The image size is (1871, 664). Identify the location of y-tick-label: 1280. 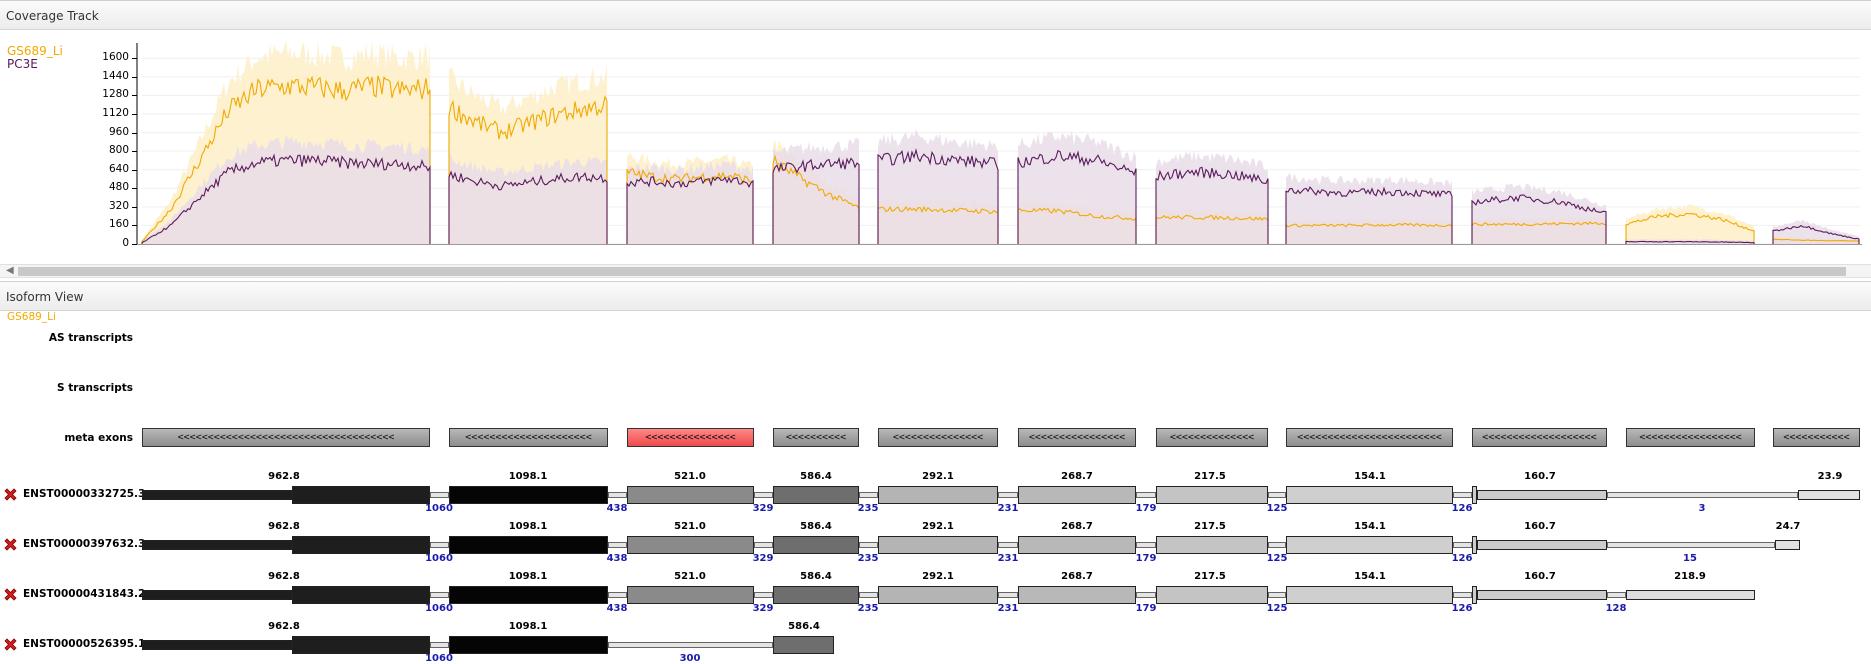
(115, 94).